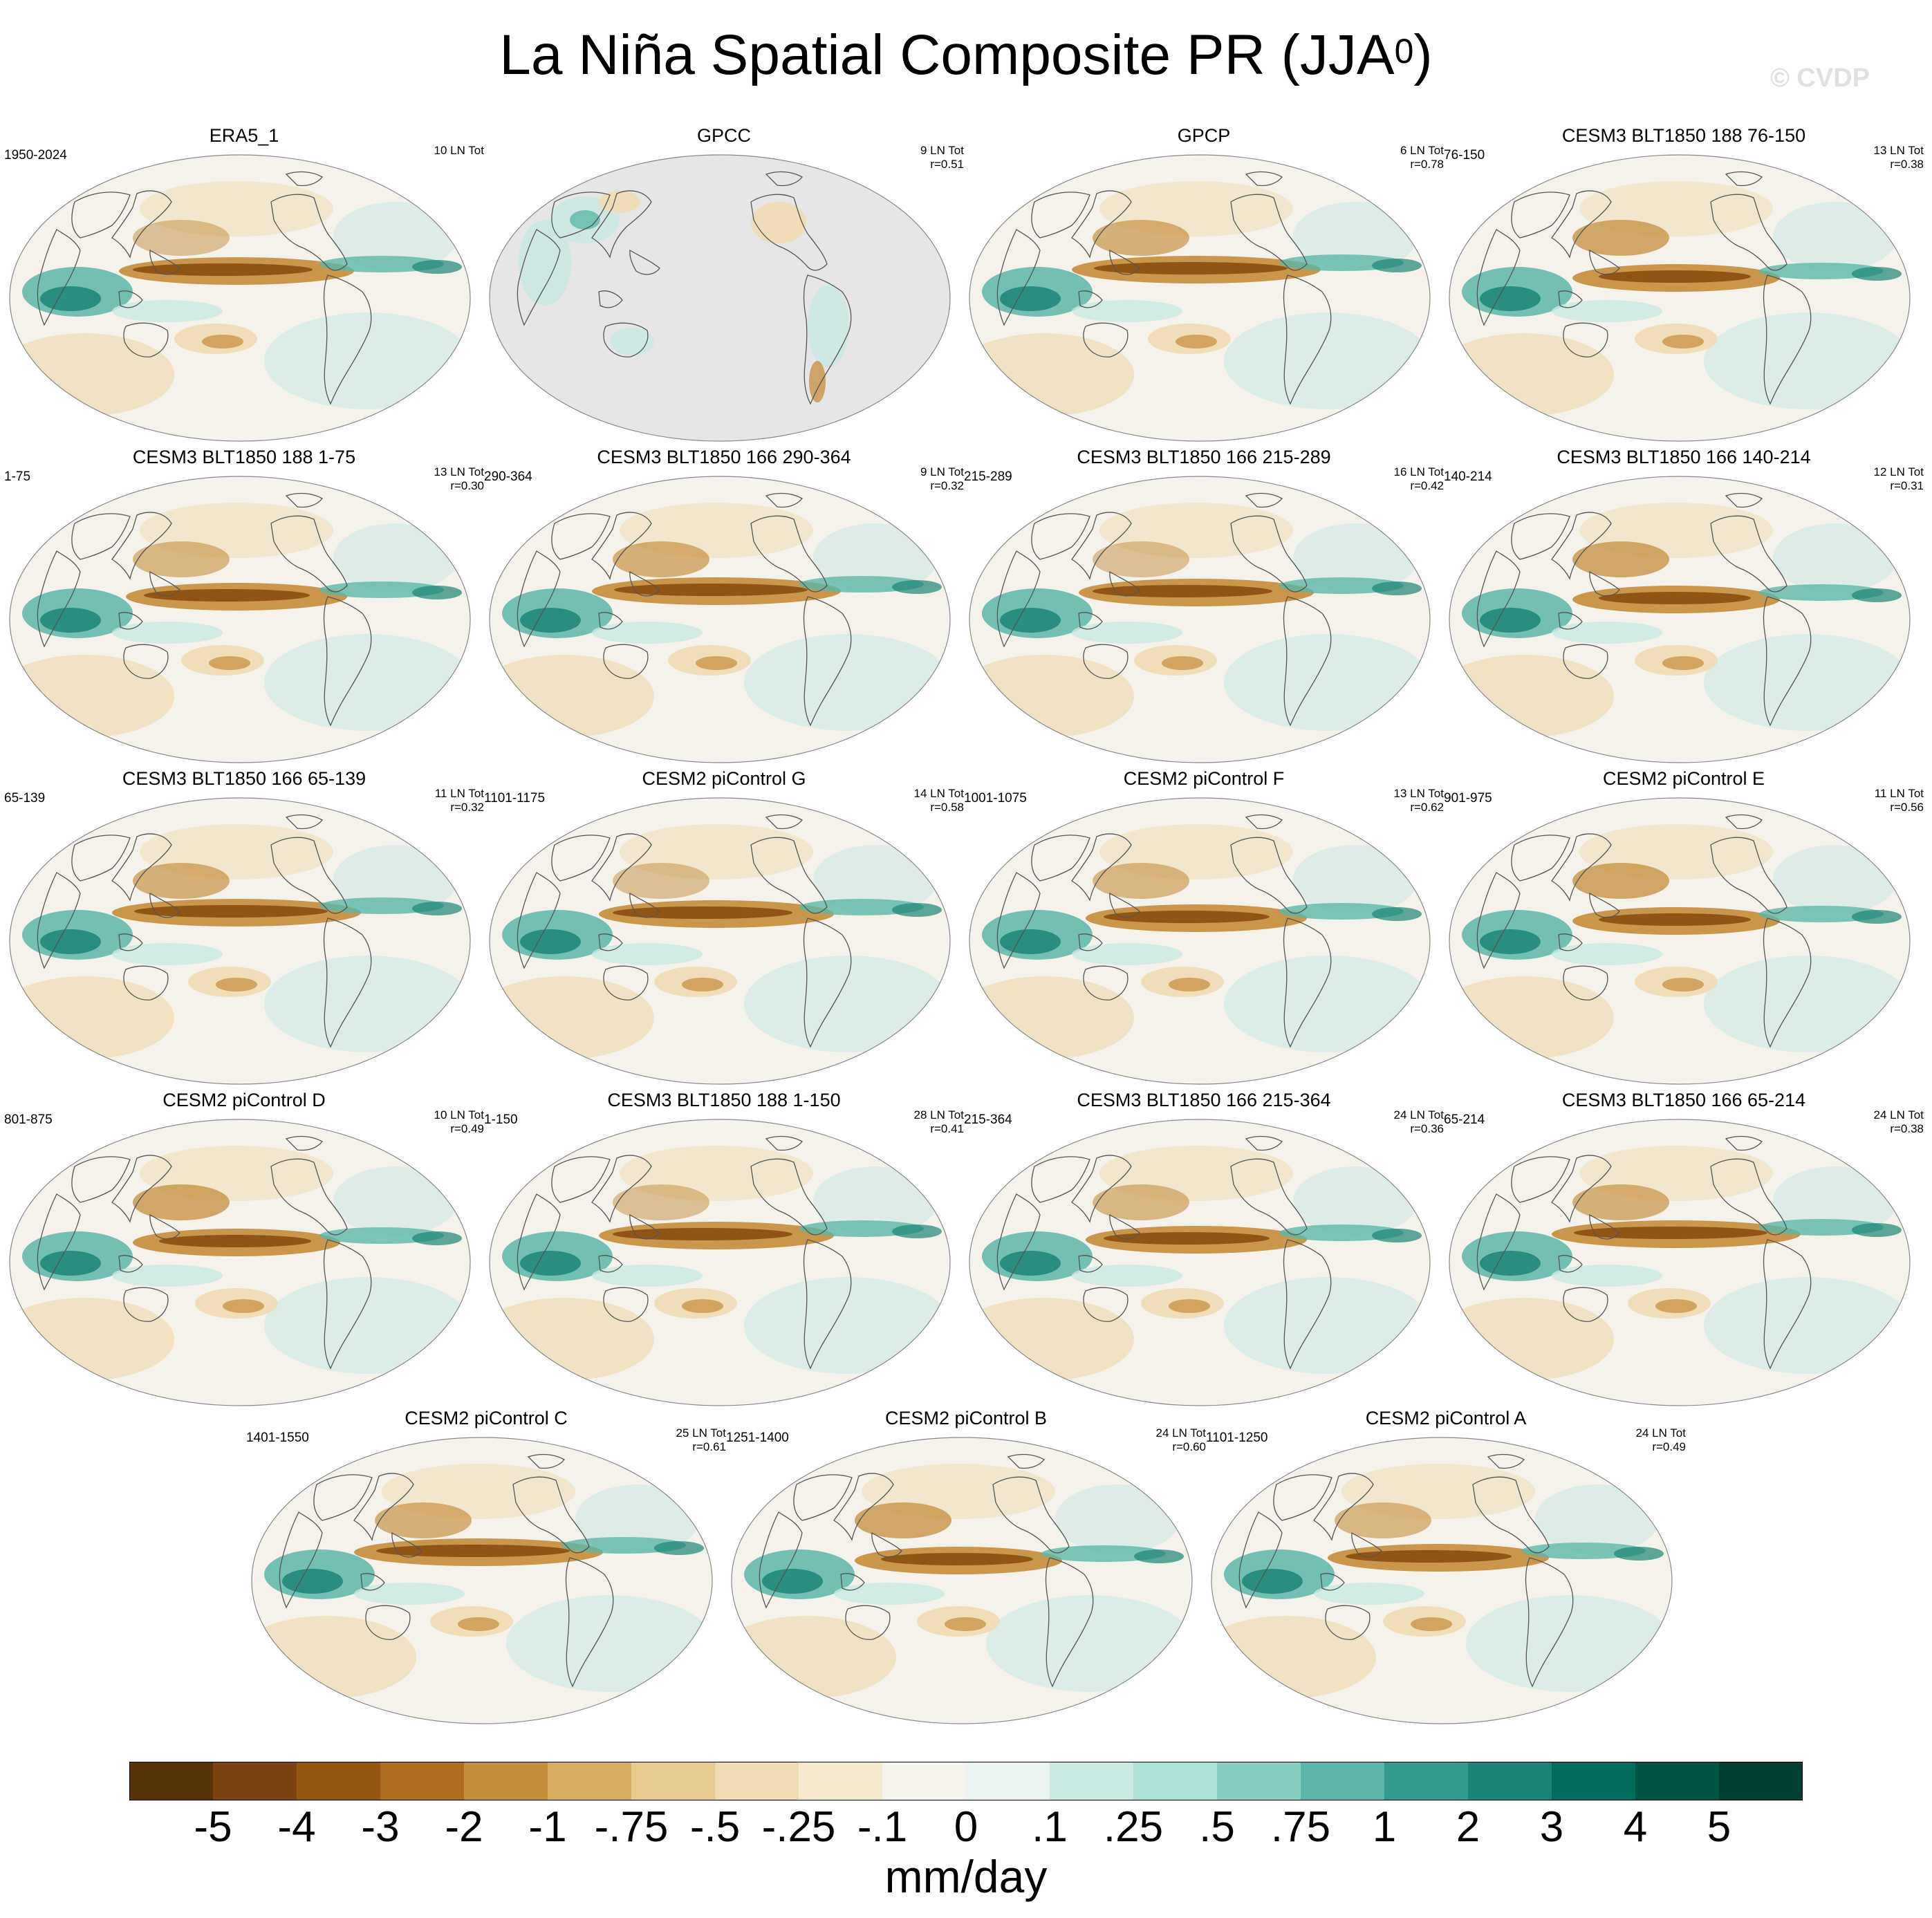  Describe the element at coordinates (1050, 1827) in the screenshot. I see `colorbar-tick-label: .1` at that location.